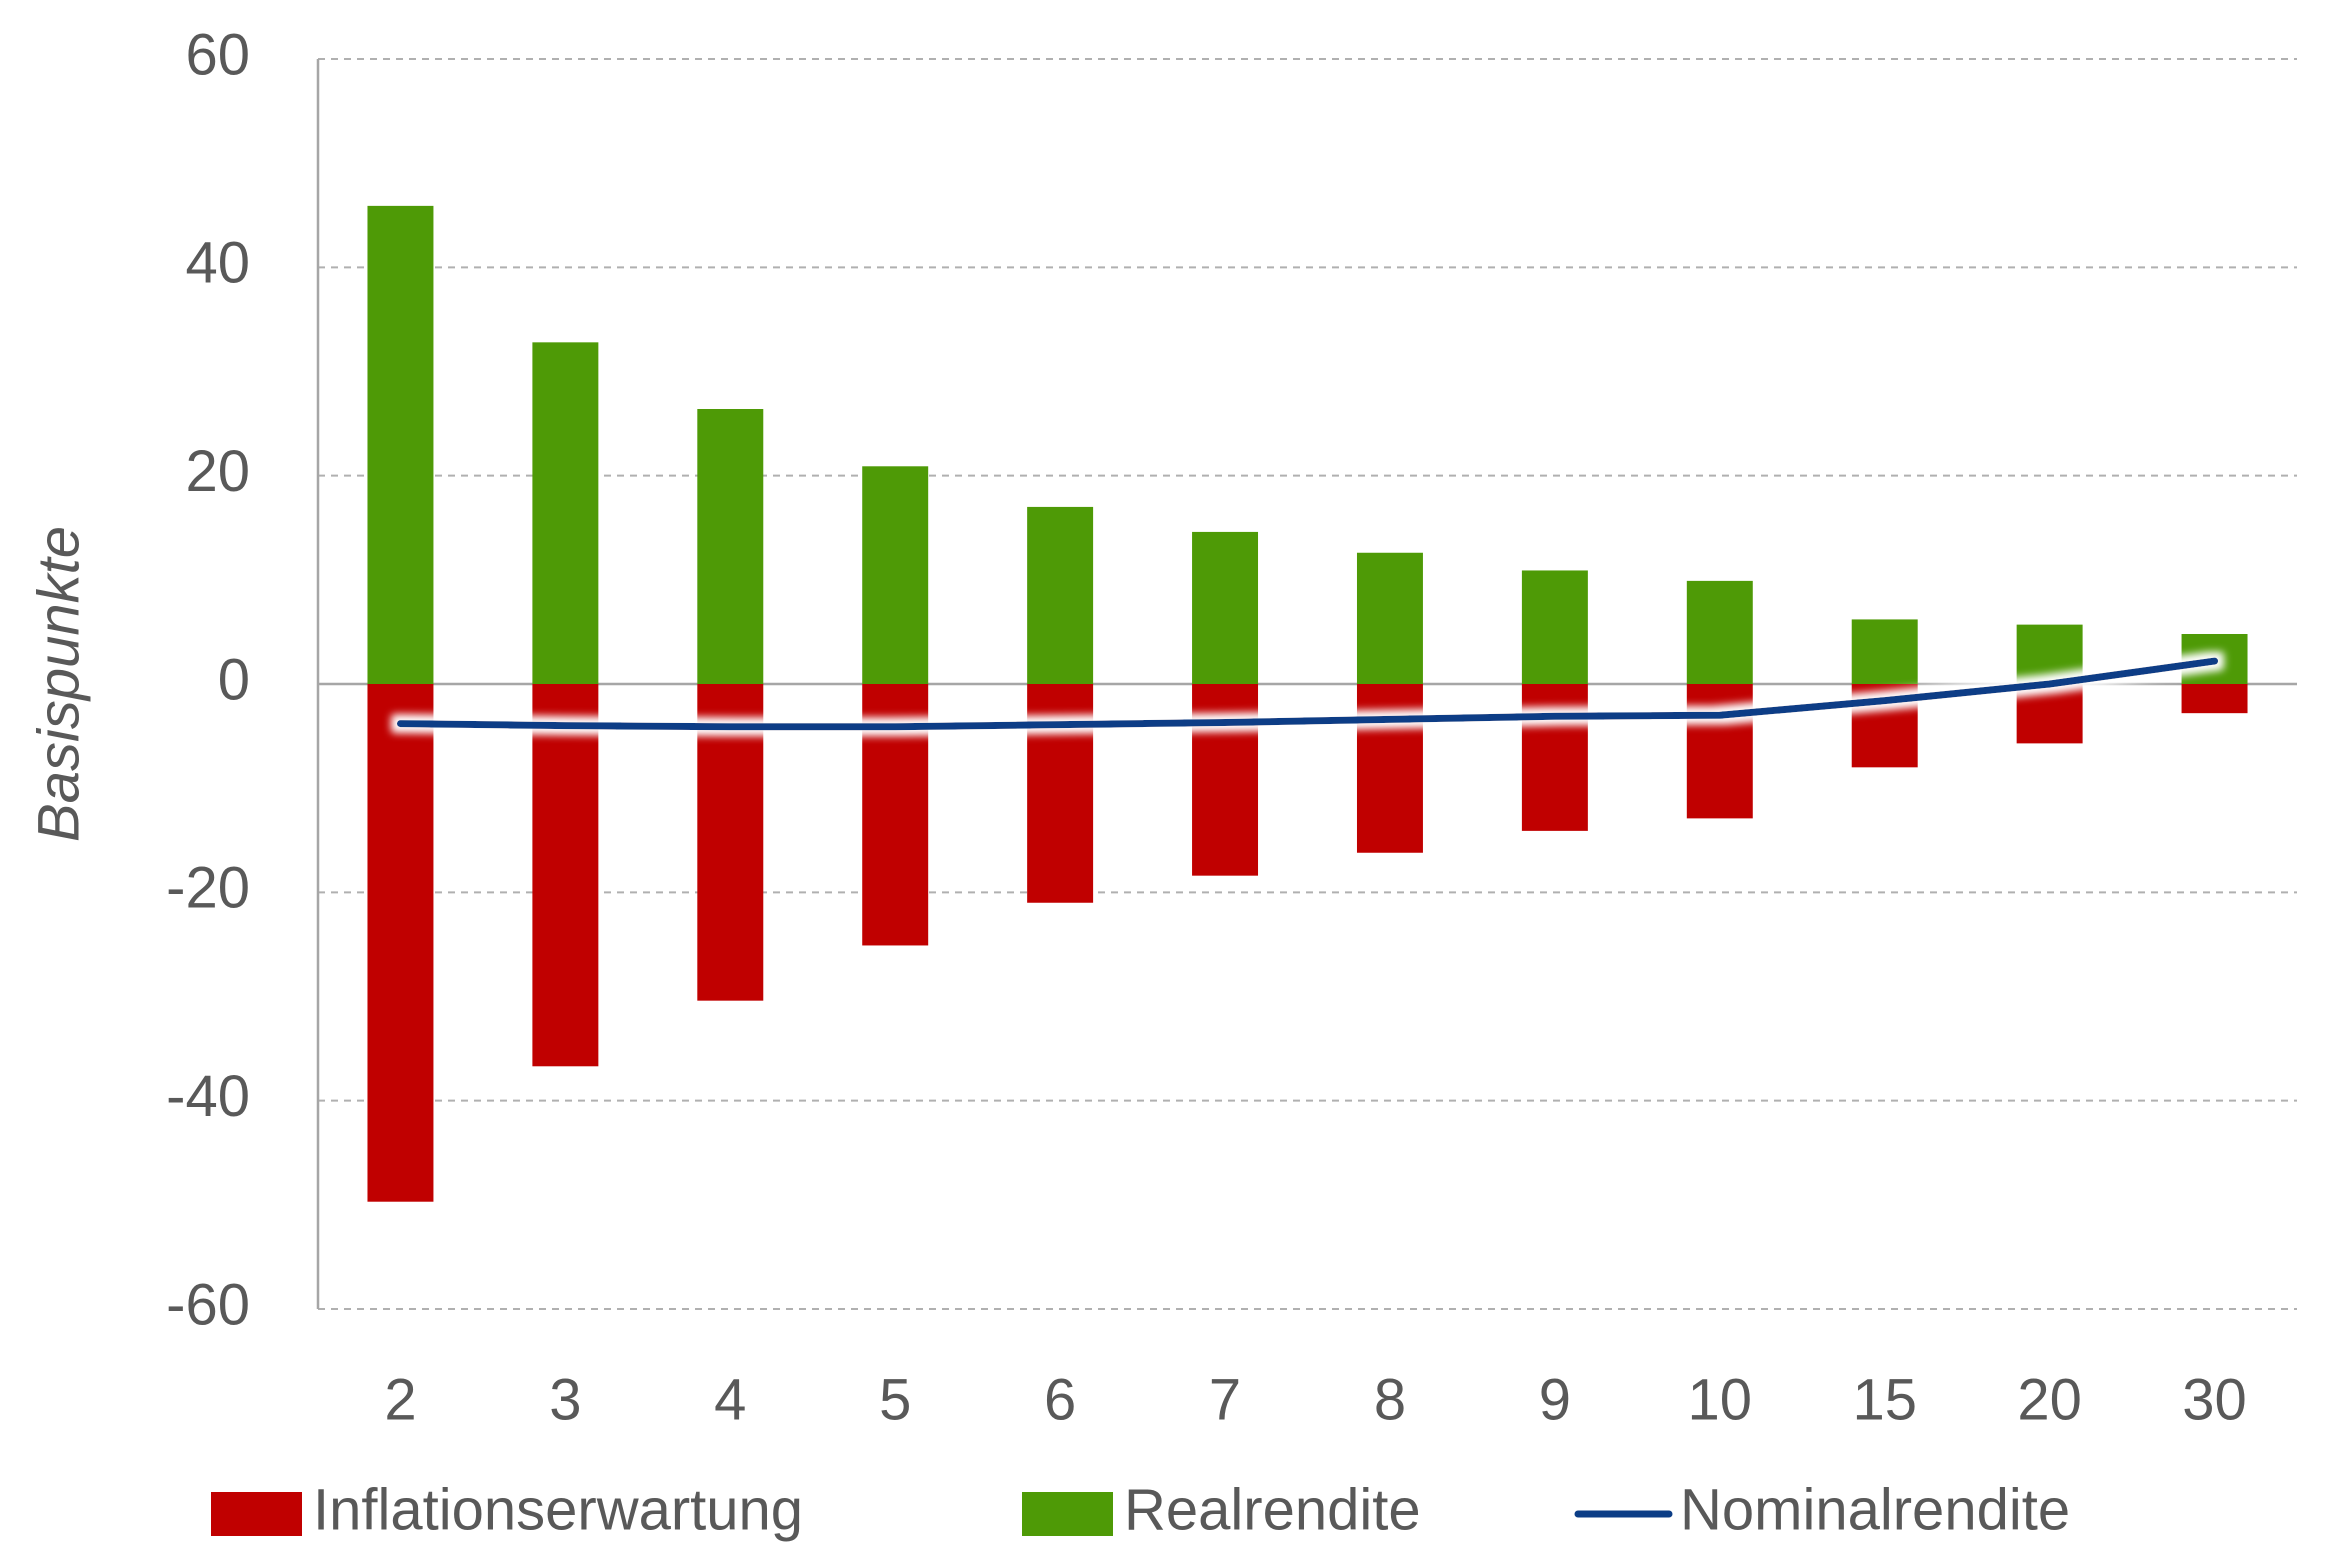 The width and height of the screenshot is (2339, 1560). Describe the element at coordinates (208, 1304) in the screenshot. I see `y-tick-label: -60` at that location.